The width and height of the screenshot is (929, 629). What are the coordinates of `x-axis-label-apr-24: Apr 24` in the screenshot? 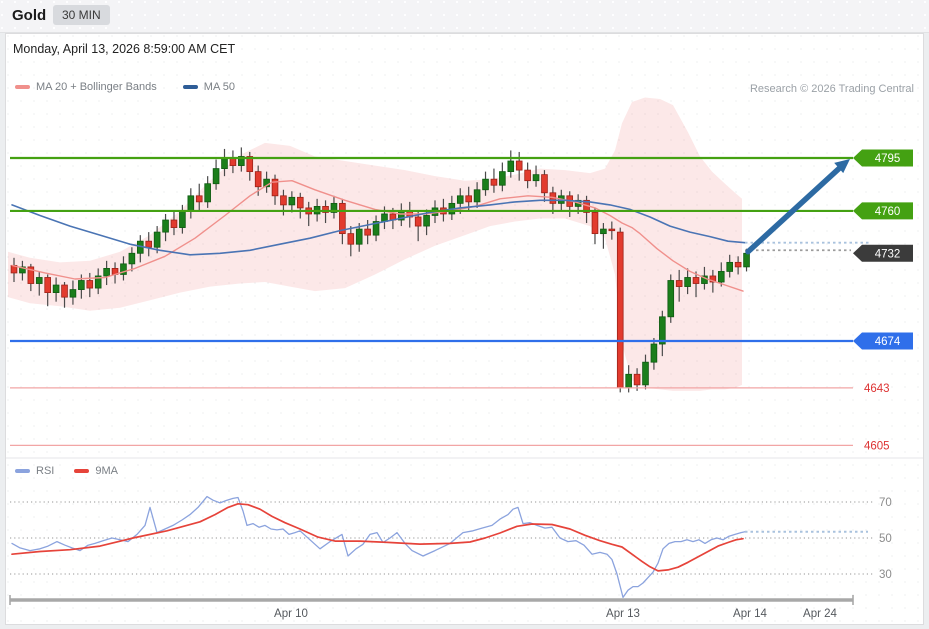 It's located at (820, 614).